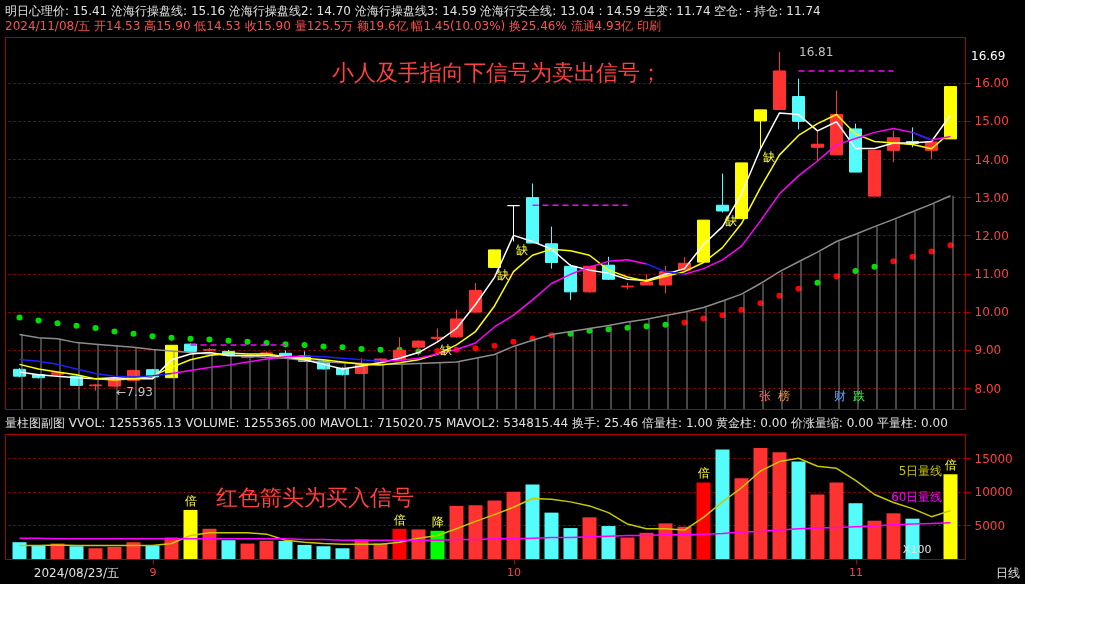 The width and height of the screenshot is (1120, 624). I want to click on annotation: ←7.93, so click(134, 392).